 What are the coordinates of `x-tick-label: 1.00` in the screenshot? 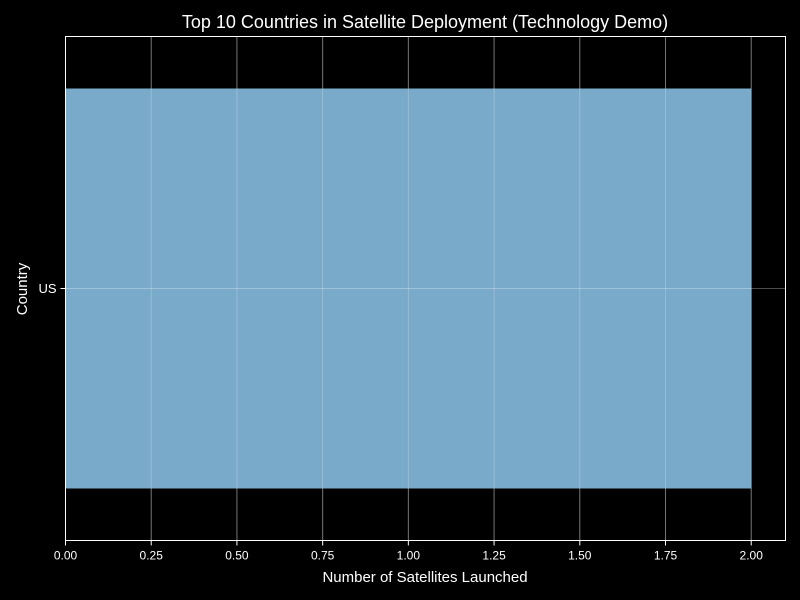 It's located at (409, 556).